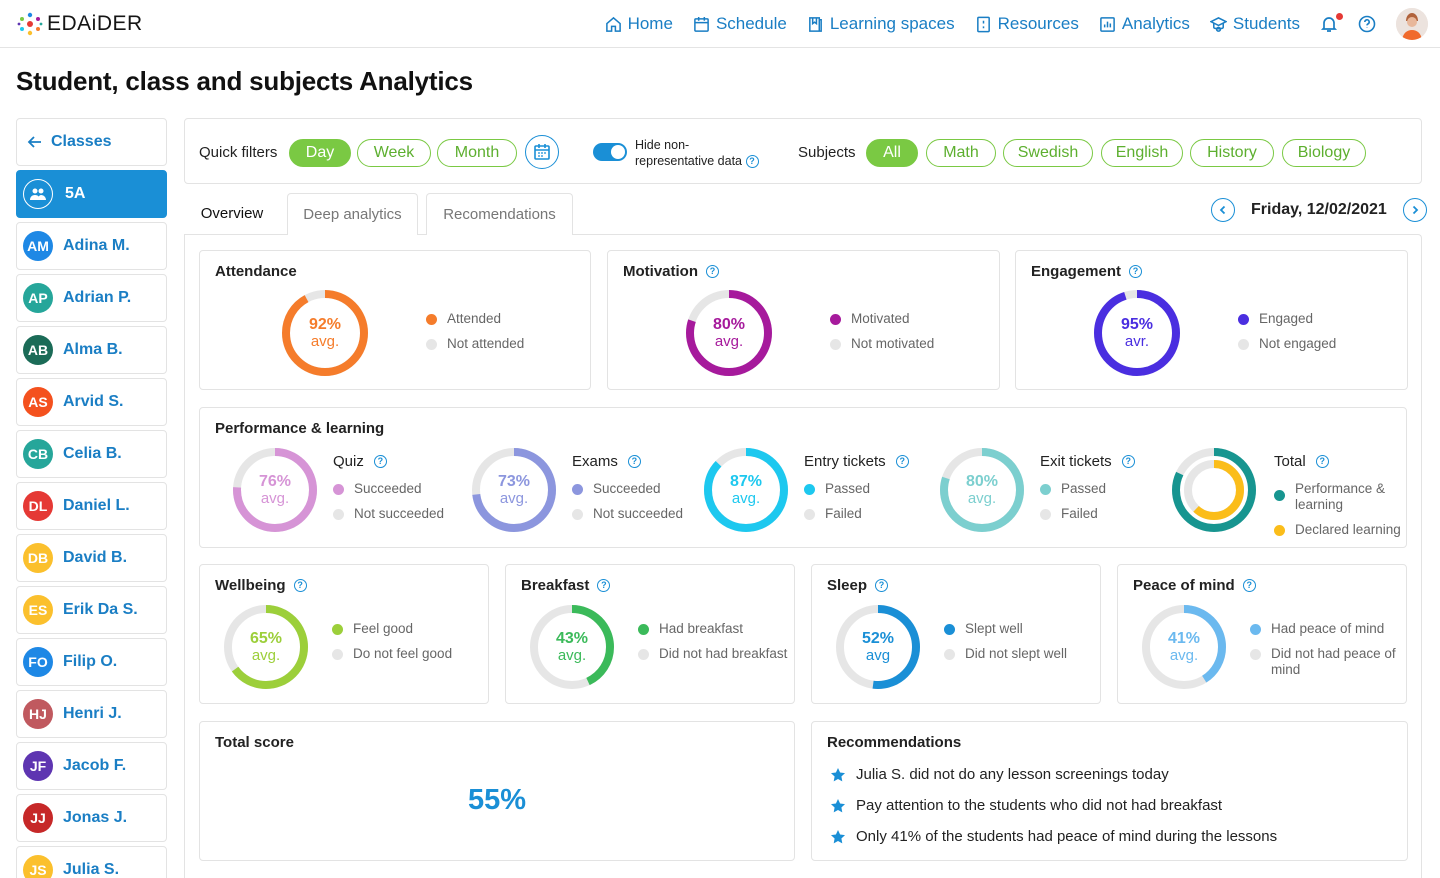 The image size is (1440, 878). What do you see at coordinates (627, 488) in the screenshot?
I see `legend-label: Succeeded` at bounding box center [627, 488].